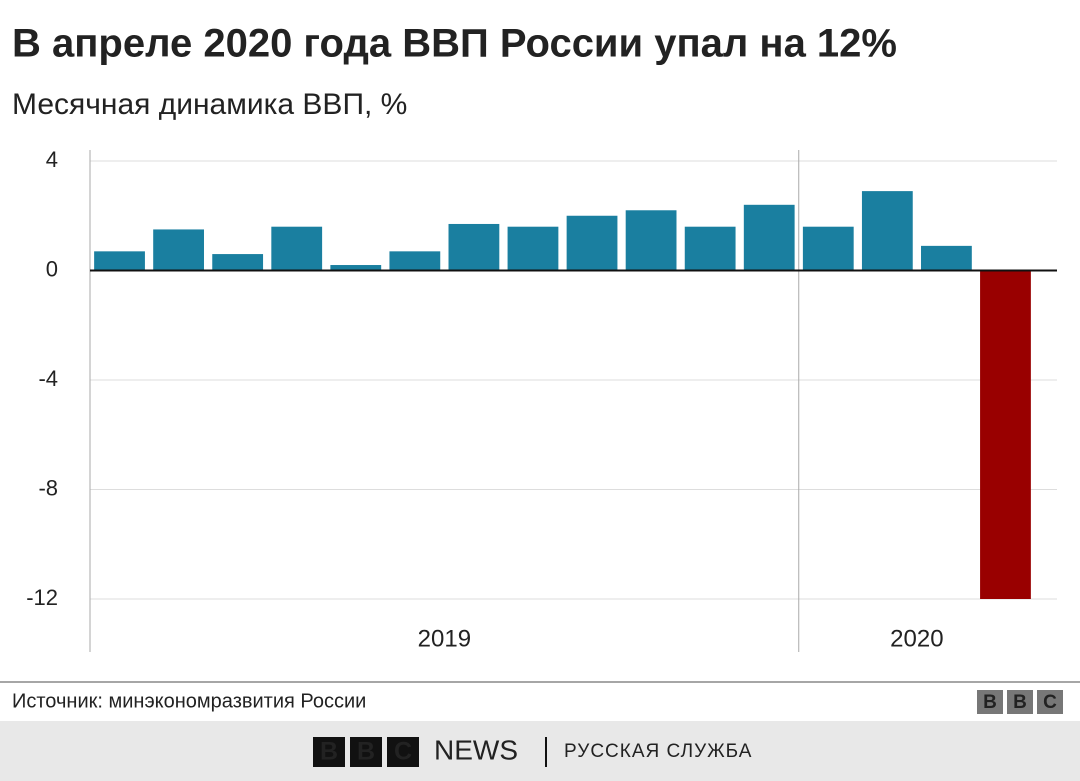 The height and width of the screenshot is (781, 1080). I want to click on y-tick-label: -4, so click(48, 378).